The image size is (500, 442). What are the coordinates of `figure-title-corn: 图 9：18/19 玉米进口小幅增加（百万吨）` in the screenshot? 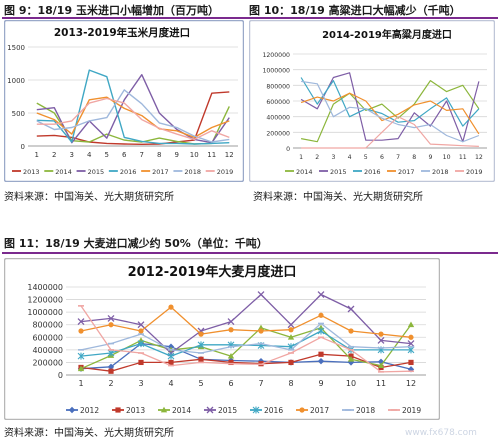 It's located at (111, 10).